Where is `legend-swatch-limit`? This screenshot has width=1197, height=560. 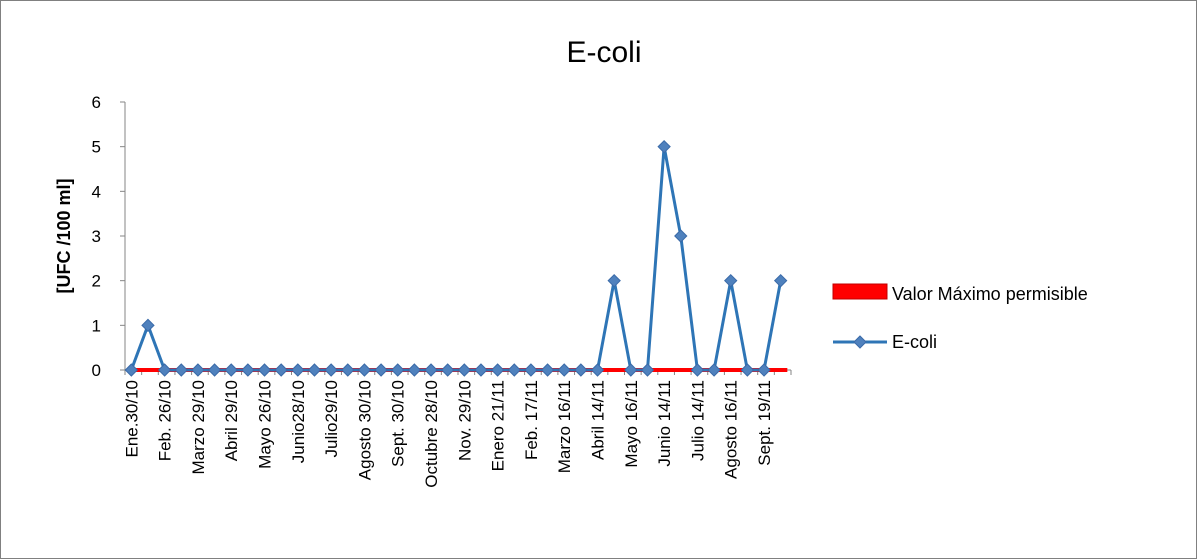
legend-swatch-limit is located at coordinates (860, 291).